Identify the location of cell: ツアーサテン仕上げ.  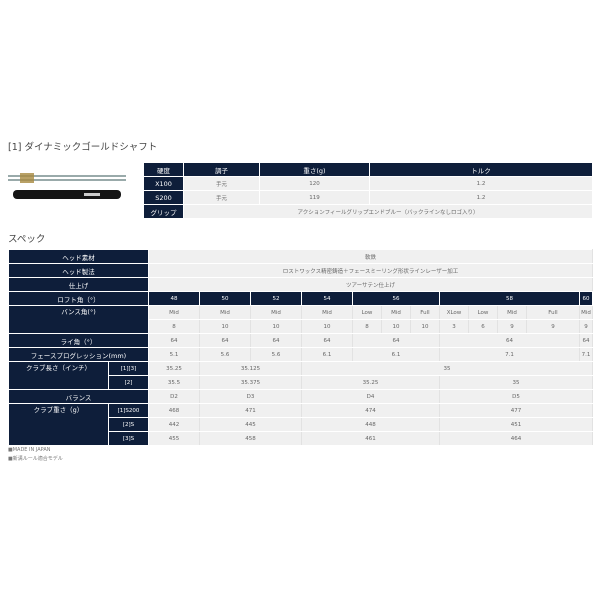
(370, 284).